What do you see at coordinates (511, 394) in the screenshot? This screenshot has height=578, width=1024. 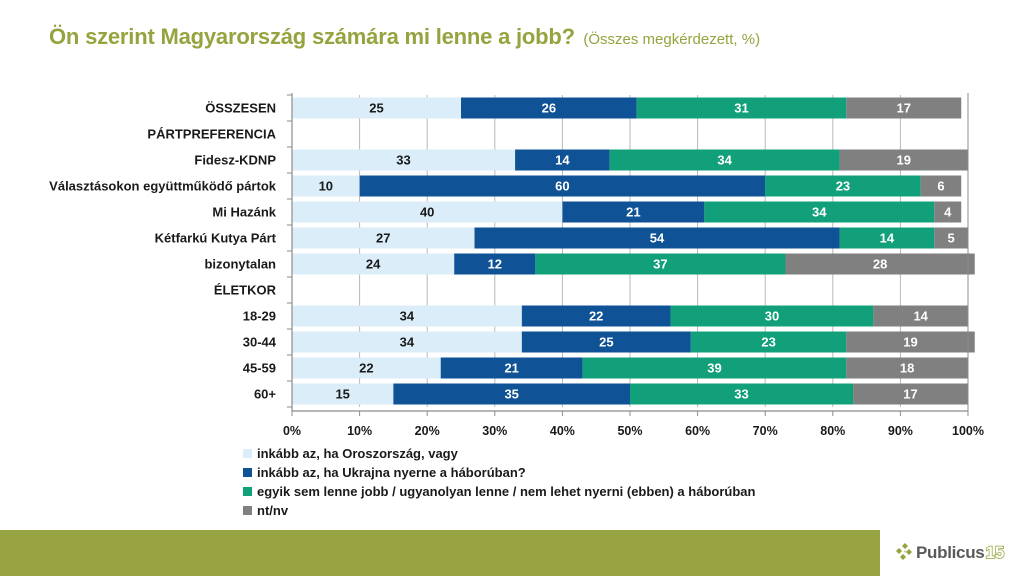 I see `data-label-60-s1: 35` at bounding box center [511, 394].